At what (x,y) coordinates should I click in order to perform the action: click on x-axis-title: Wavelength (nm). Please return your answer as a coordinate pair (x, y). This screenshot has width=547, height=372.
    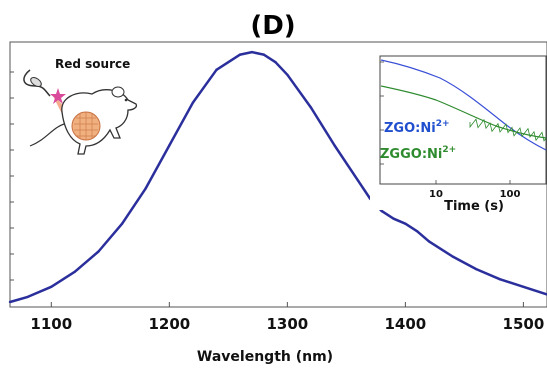
    Looking at the image, I should click on (265, 357).